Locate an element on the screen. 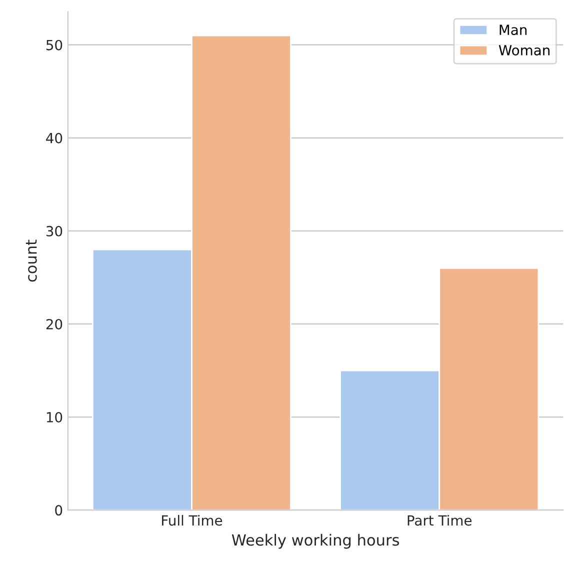 This screenshot has height=563, width=566. y-axis-title: count is located at coordinates (31, 261).